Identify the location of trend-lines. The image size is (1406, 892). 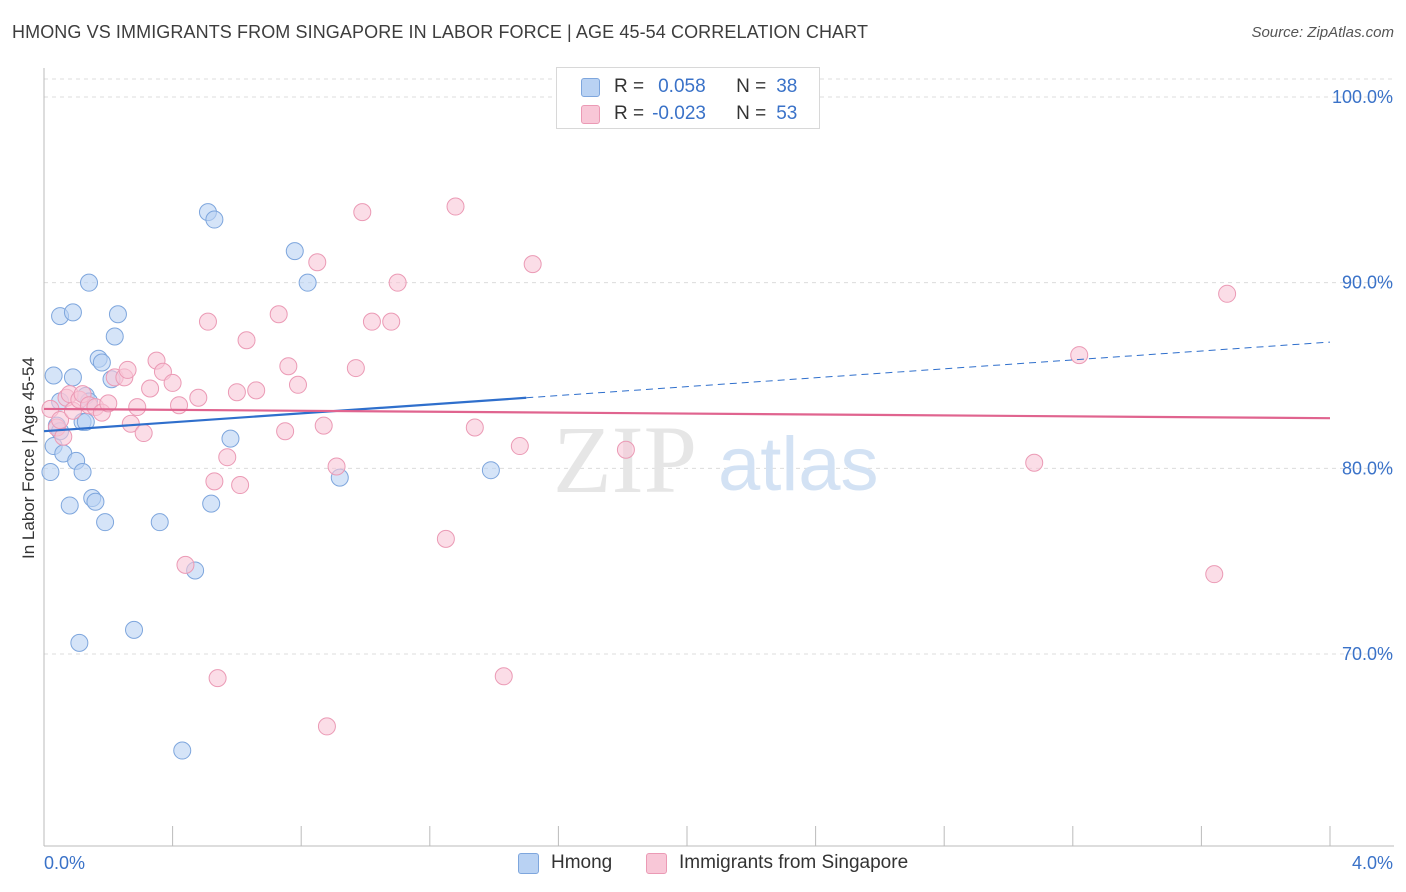
(687, 387).